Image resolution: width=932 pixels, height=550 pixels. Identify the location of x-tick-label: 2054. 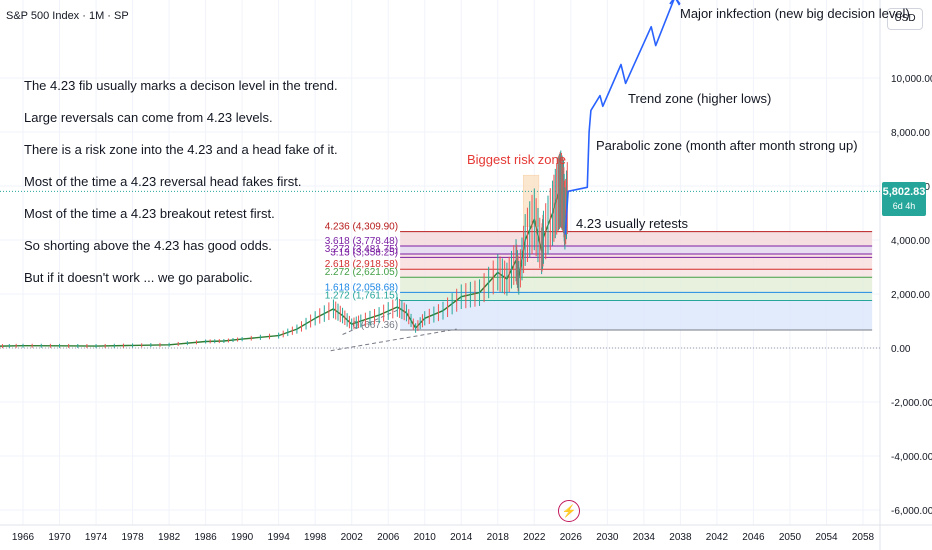
(826, 537).